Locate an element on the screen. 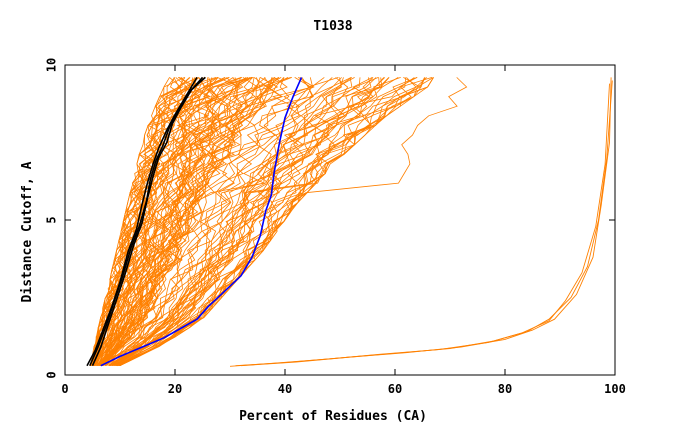  x-tick-label: 40 is located at coordinates (285, 389).